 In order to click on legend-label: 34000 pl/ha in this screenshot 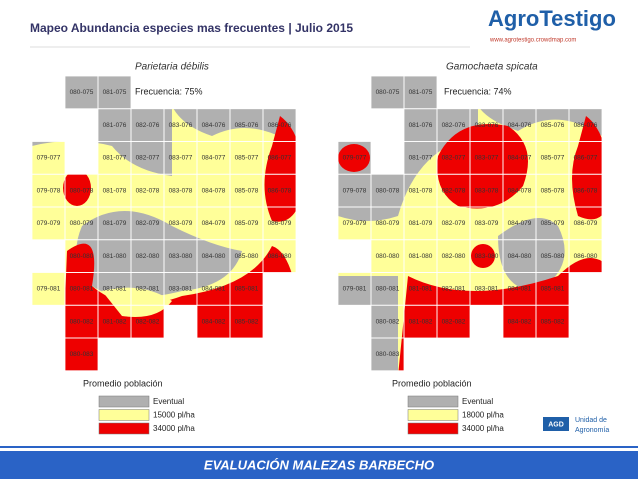, I will do `click(483, 428)`.